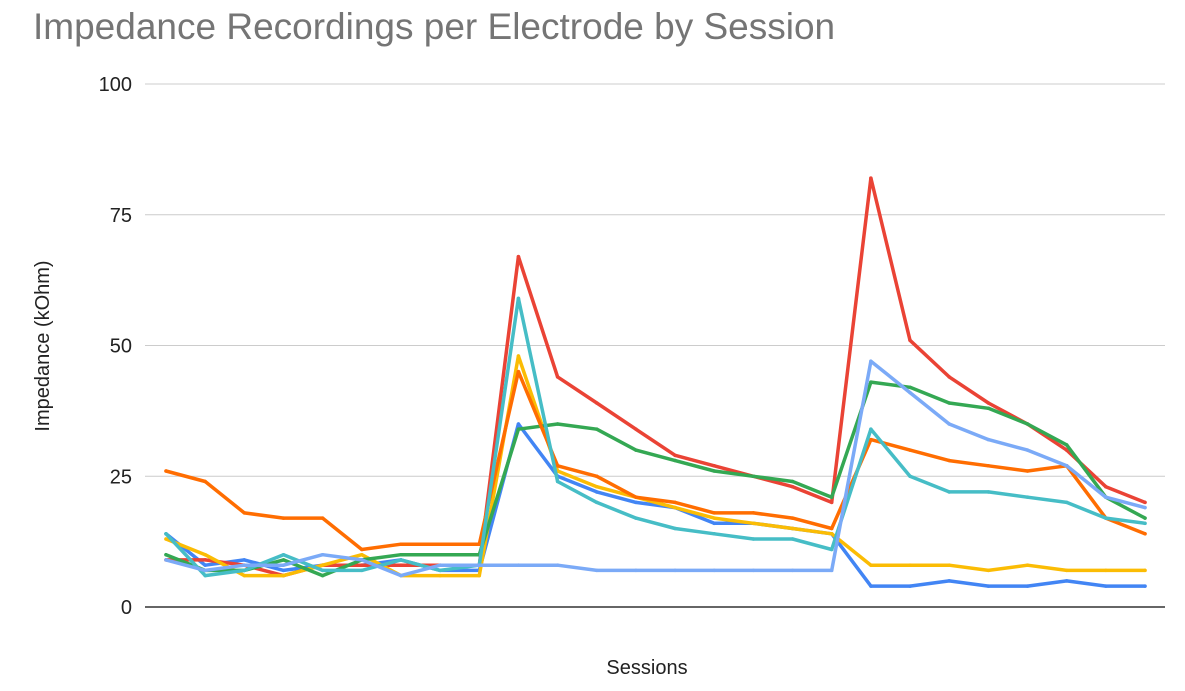 The image size is (1185, 691). I want to click on y-tick-label: 50, so click(121, 347).